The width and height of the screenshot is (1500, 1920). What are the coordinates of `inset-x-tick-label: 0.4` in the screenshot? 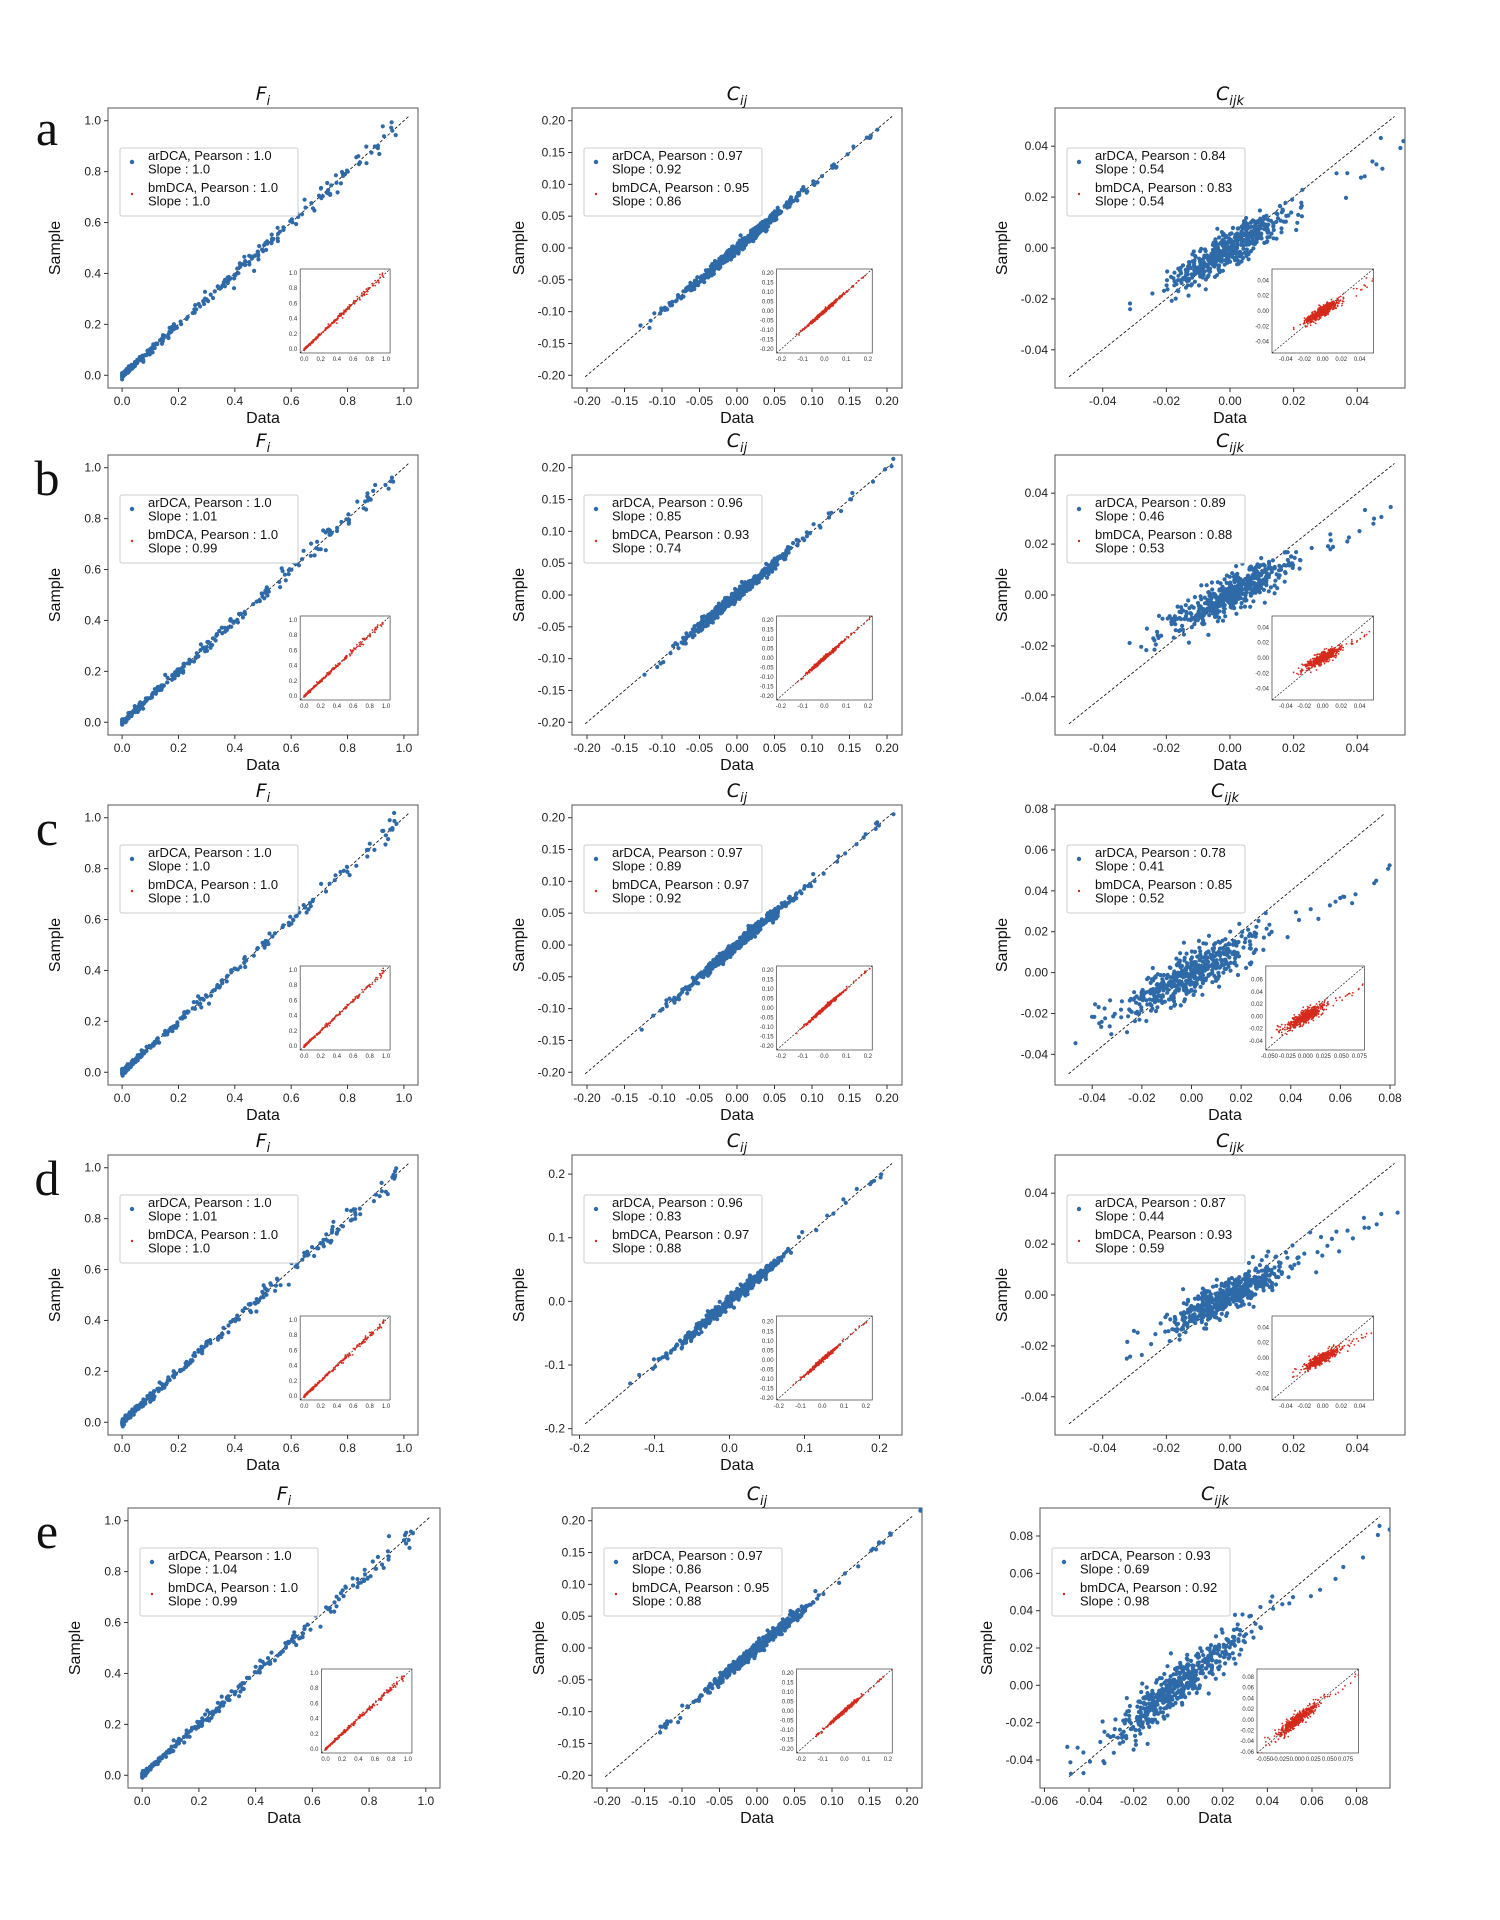 It's located at (358, 1760).